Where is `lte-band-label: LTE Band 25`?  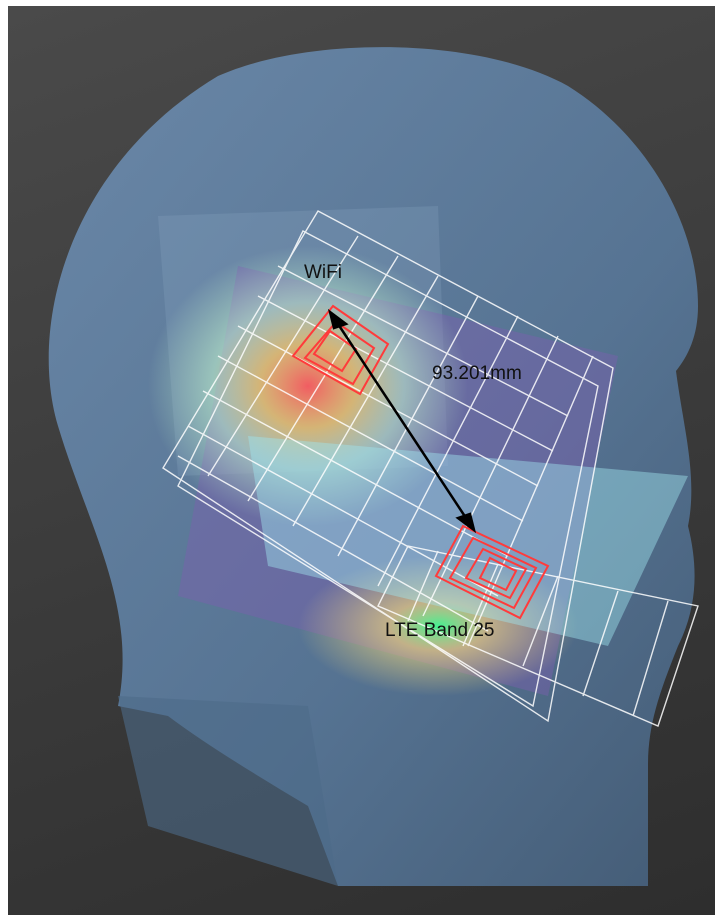 lte-band-label: LTE Band 25 is located at coordinates (440, 630).